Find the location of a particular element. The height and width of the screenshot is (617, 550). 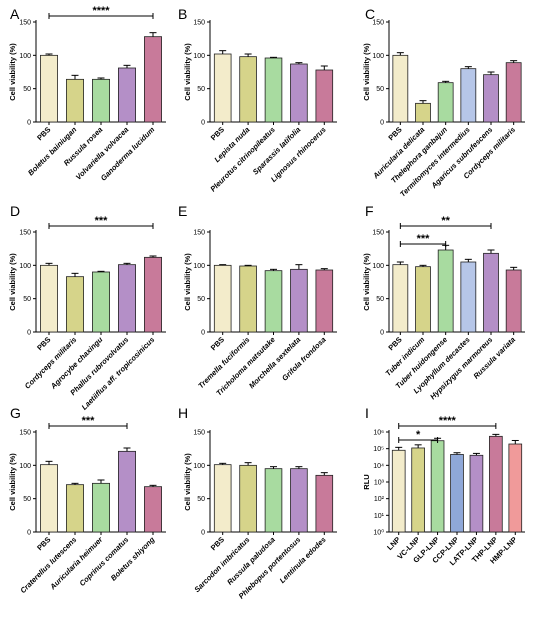

panel-letter: E is located at coordinates (182, 211).